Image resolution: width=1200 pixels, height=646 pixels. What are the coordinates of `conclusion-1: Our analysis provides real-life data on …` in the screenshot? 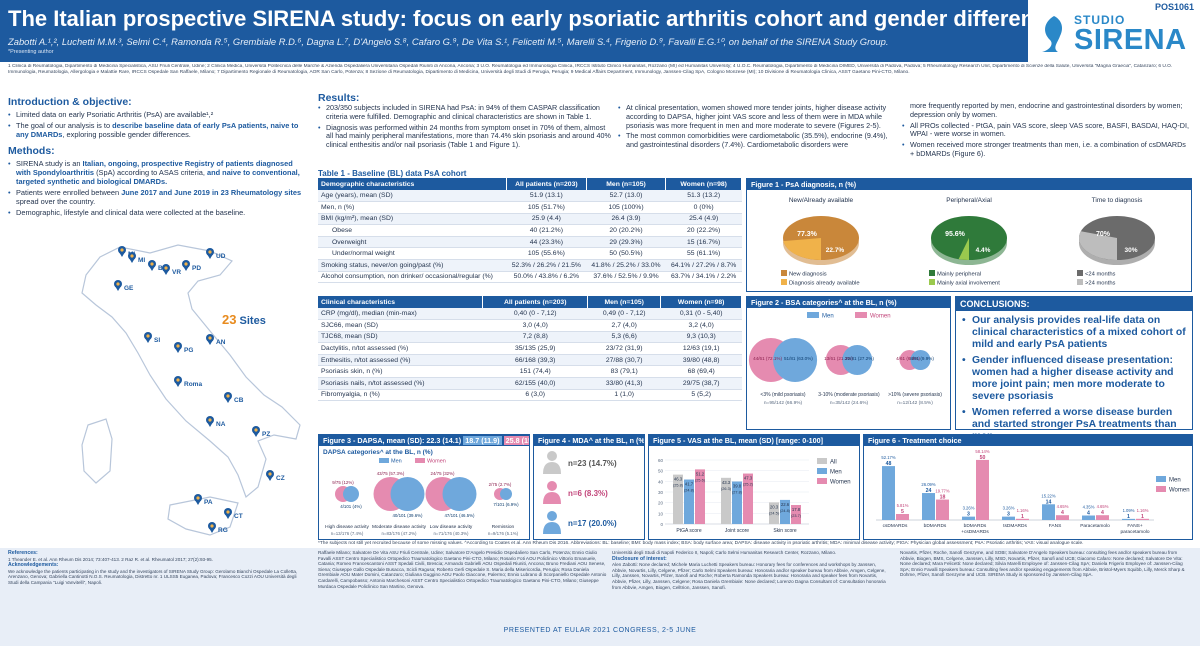 It's located at (1074, 333).